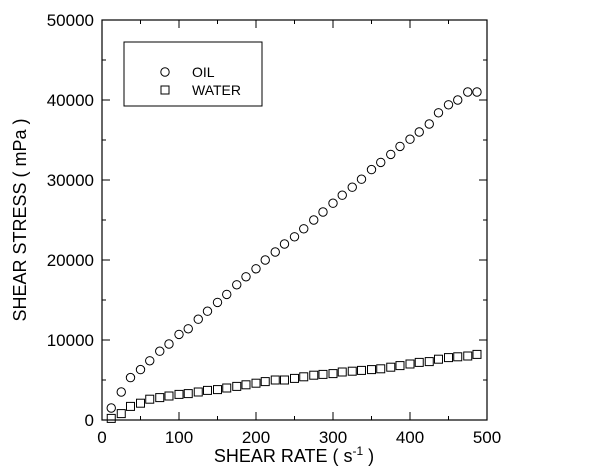 The width and height of the screenshot is (600, 470). Describe the element at coordinates (179, 437) in the screenshot. I see `x-tick-label: 100` at that location.